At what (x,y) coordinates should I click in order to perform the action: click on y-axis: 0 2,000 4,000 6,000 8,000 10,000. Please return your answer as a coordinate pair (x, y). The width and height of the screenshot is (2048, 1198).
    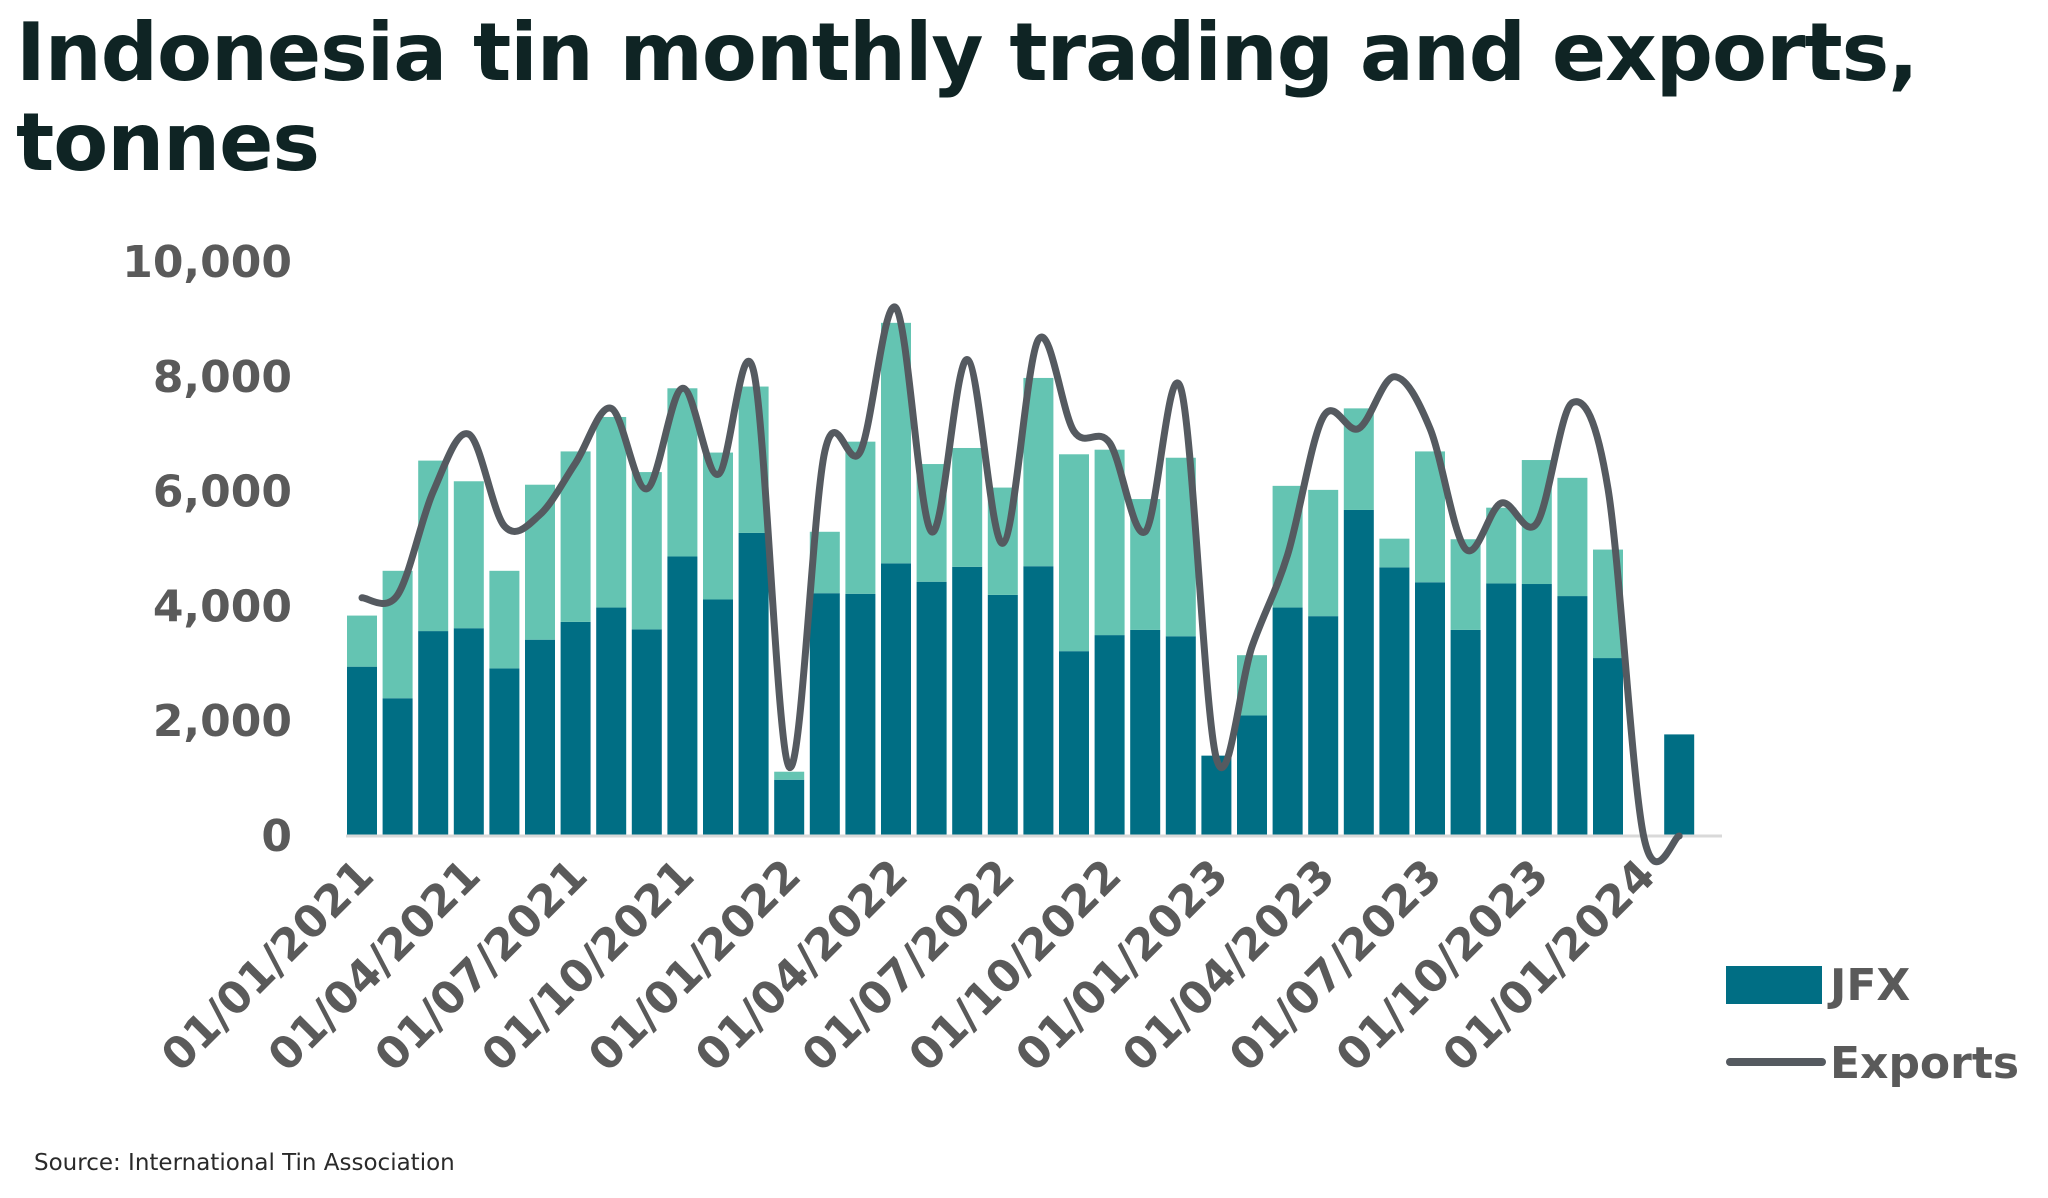
    Looking at the image, I should click on (207, 549).